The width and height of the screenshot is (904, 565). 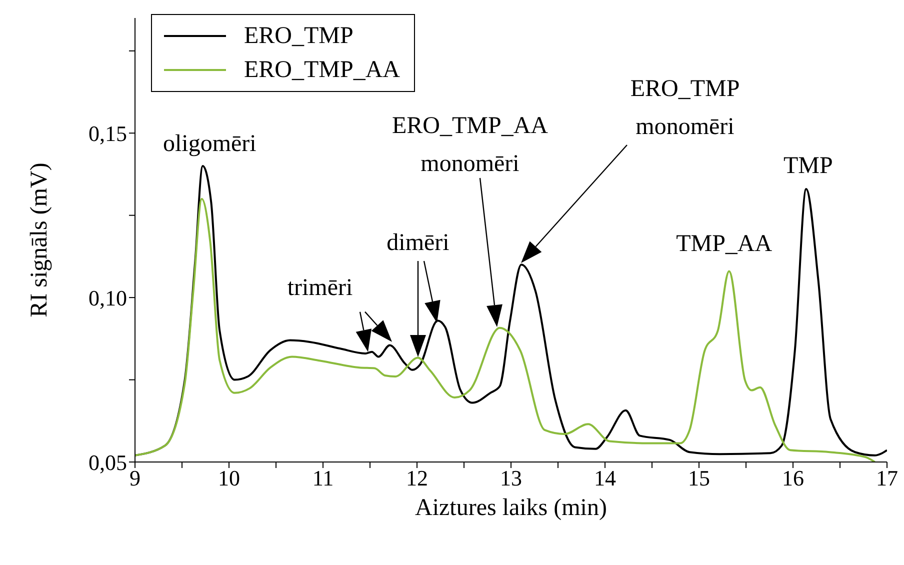 I want to click on annotation: ERO_TMP monomēri, so click(x=685, y=108).